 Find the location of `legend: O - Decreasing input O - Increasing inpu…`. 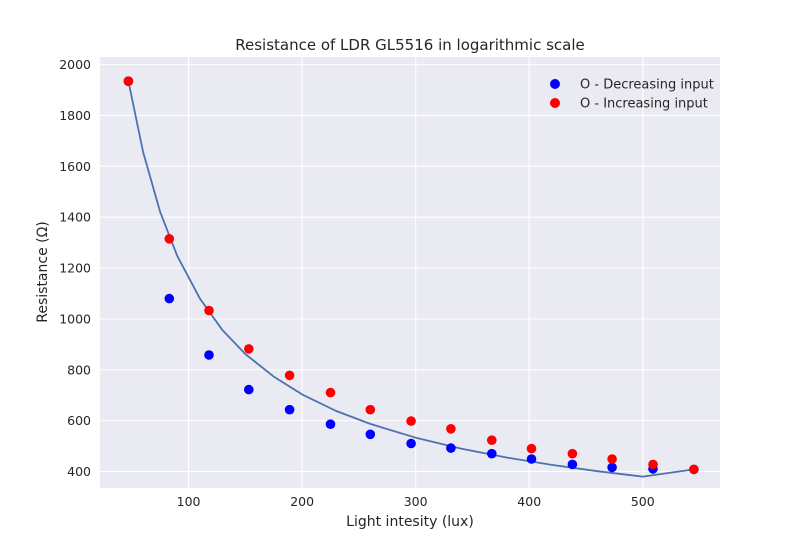

legend: O - Decreasing input O - Increasing inpu… is located at coordinates (632, 95).